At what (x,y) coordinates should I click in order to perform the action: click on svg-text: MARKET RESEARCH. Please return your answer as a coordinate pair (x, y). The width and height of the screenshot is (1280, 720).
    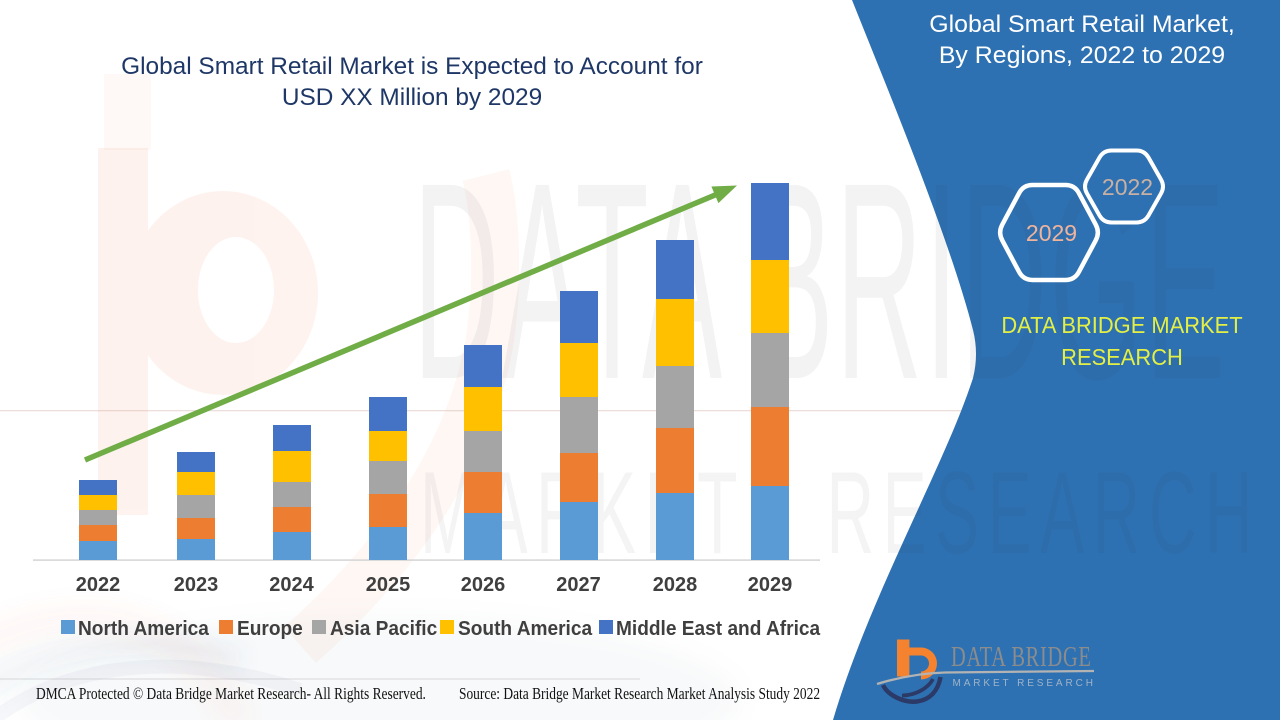
    Looking at the image, I should click on (840, 513).